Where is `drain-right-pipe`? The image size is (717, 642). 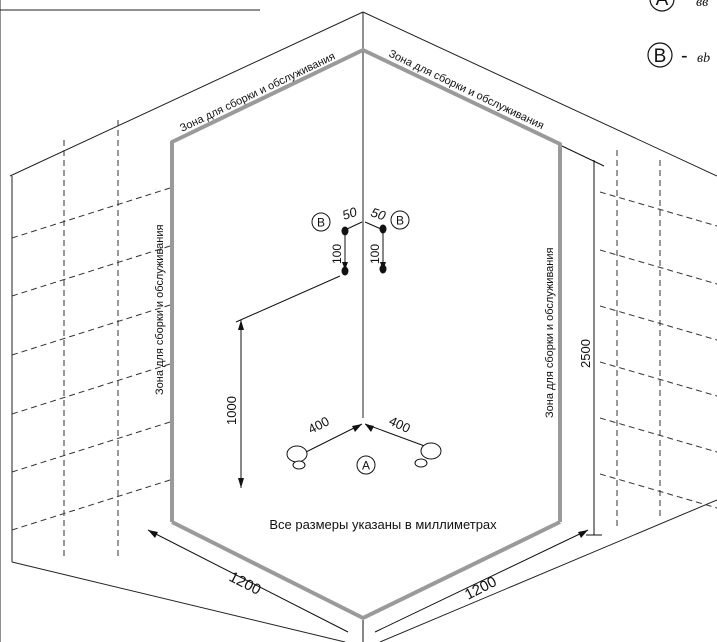 drain-right-pipe is located at coordinates (421, 463).